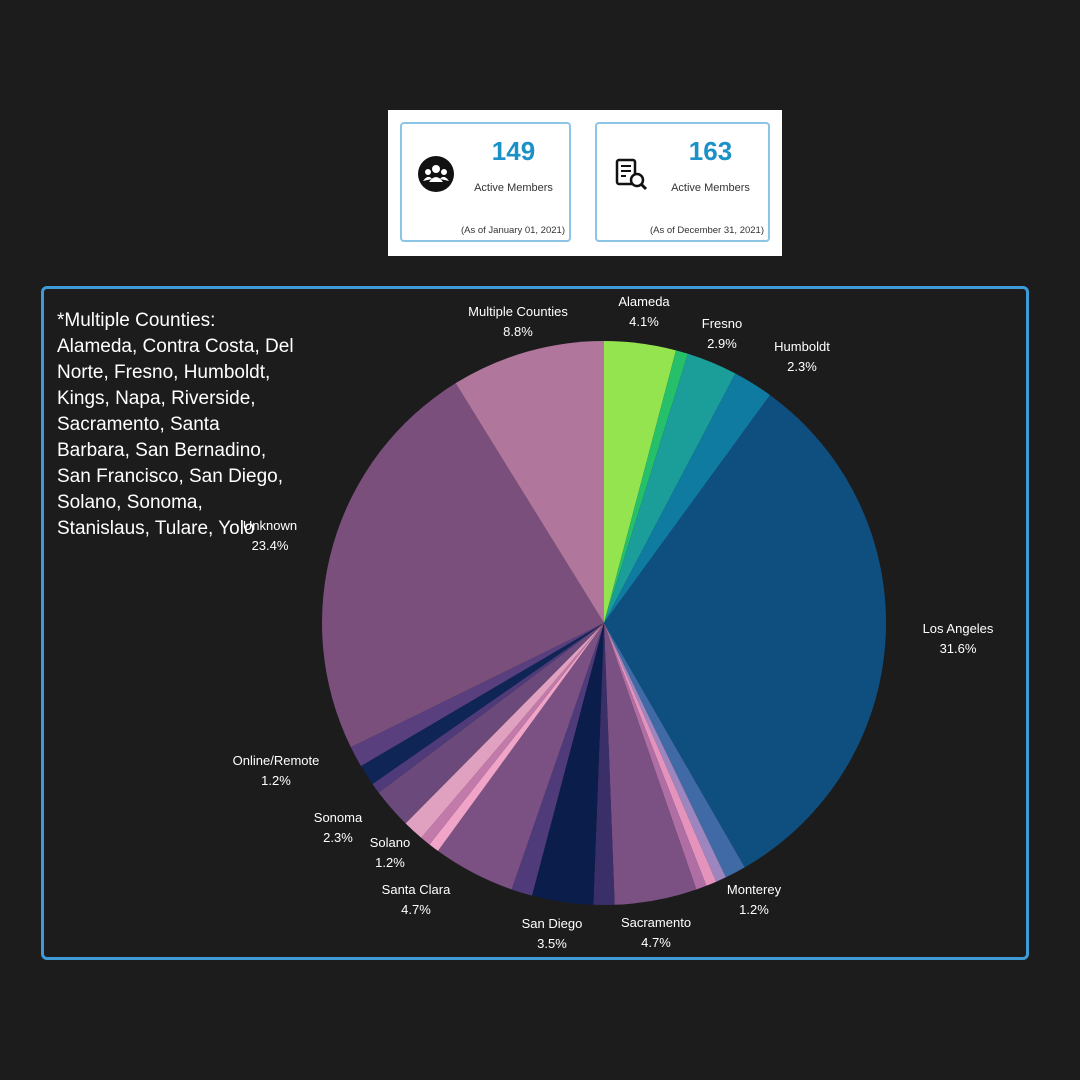 Image resolution: width=1080 pixels, height=1080 pixels. I want to click on pie-slice-solano, so click(504, 730).